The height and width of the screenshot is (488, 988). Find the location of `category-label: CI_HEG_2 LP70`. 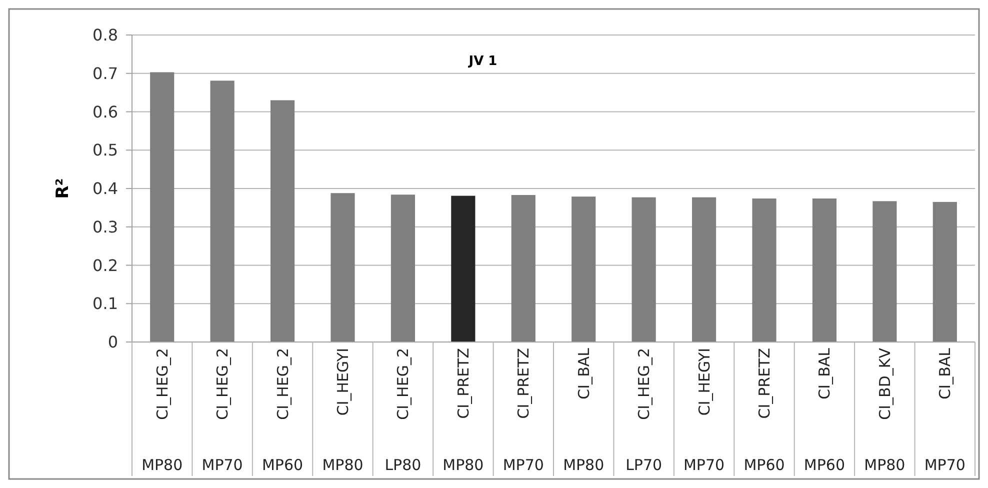

category-label: CI_HEG_2 LP70 is located at coordinates (644, 411).